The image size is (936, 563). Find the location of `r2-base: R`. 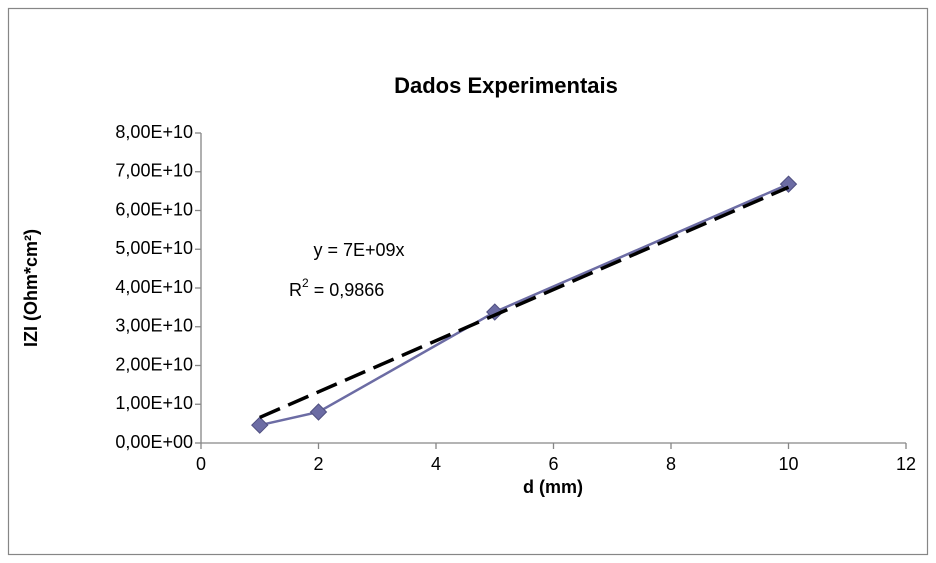

r2-base: R is located at coordinates (295, 290).